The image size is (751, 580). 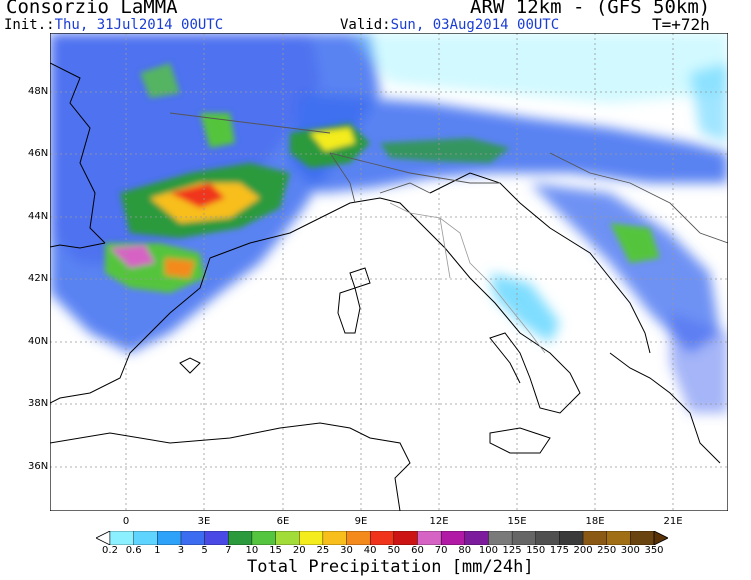 What do you see at coordinates (92, 9) in the screenshot?
I see `provider-title: Consorzio LaMMA` at bounding box center [92, 9].